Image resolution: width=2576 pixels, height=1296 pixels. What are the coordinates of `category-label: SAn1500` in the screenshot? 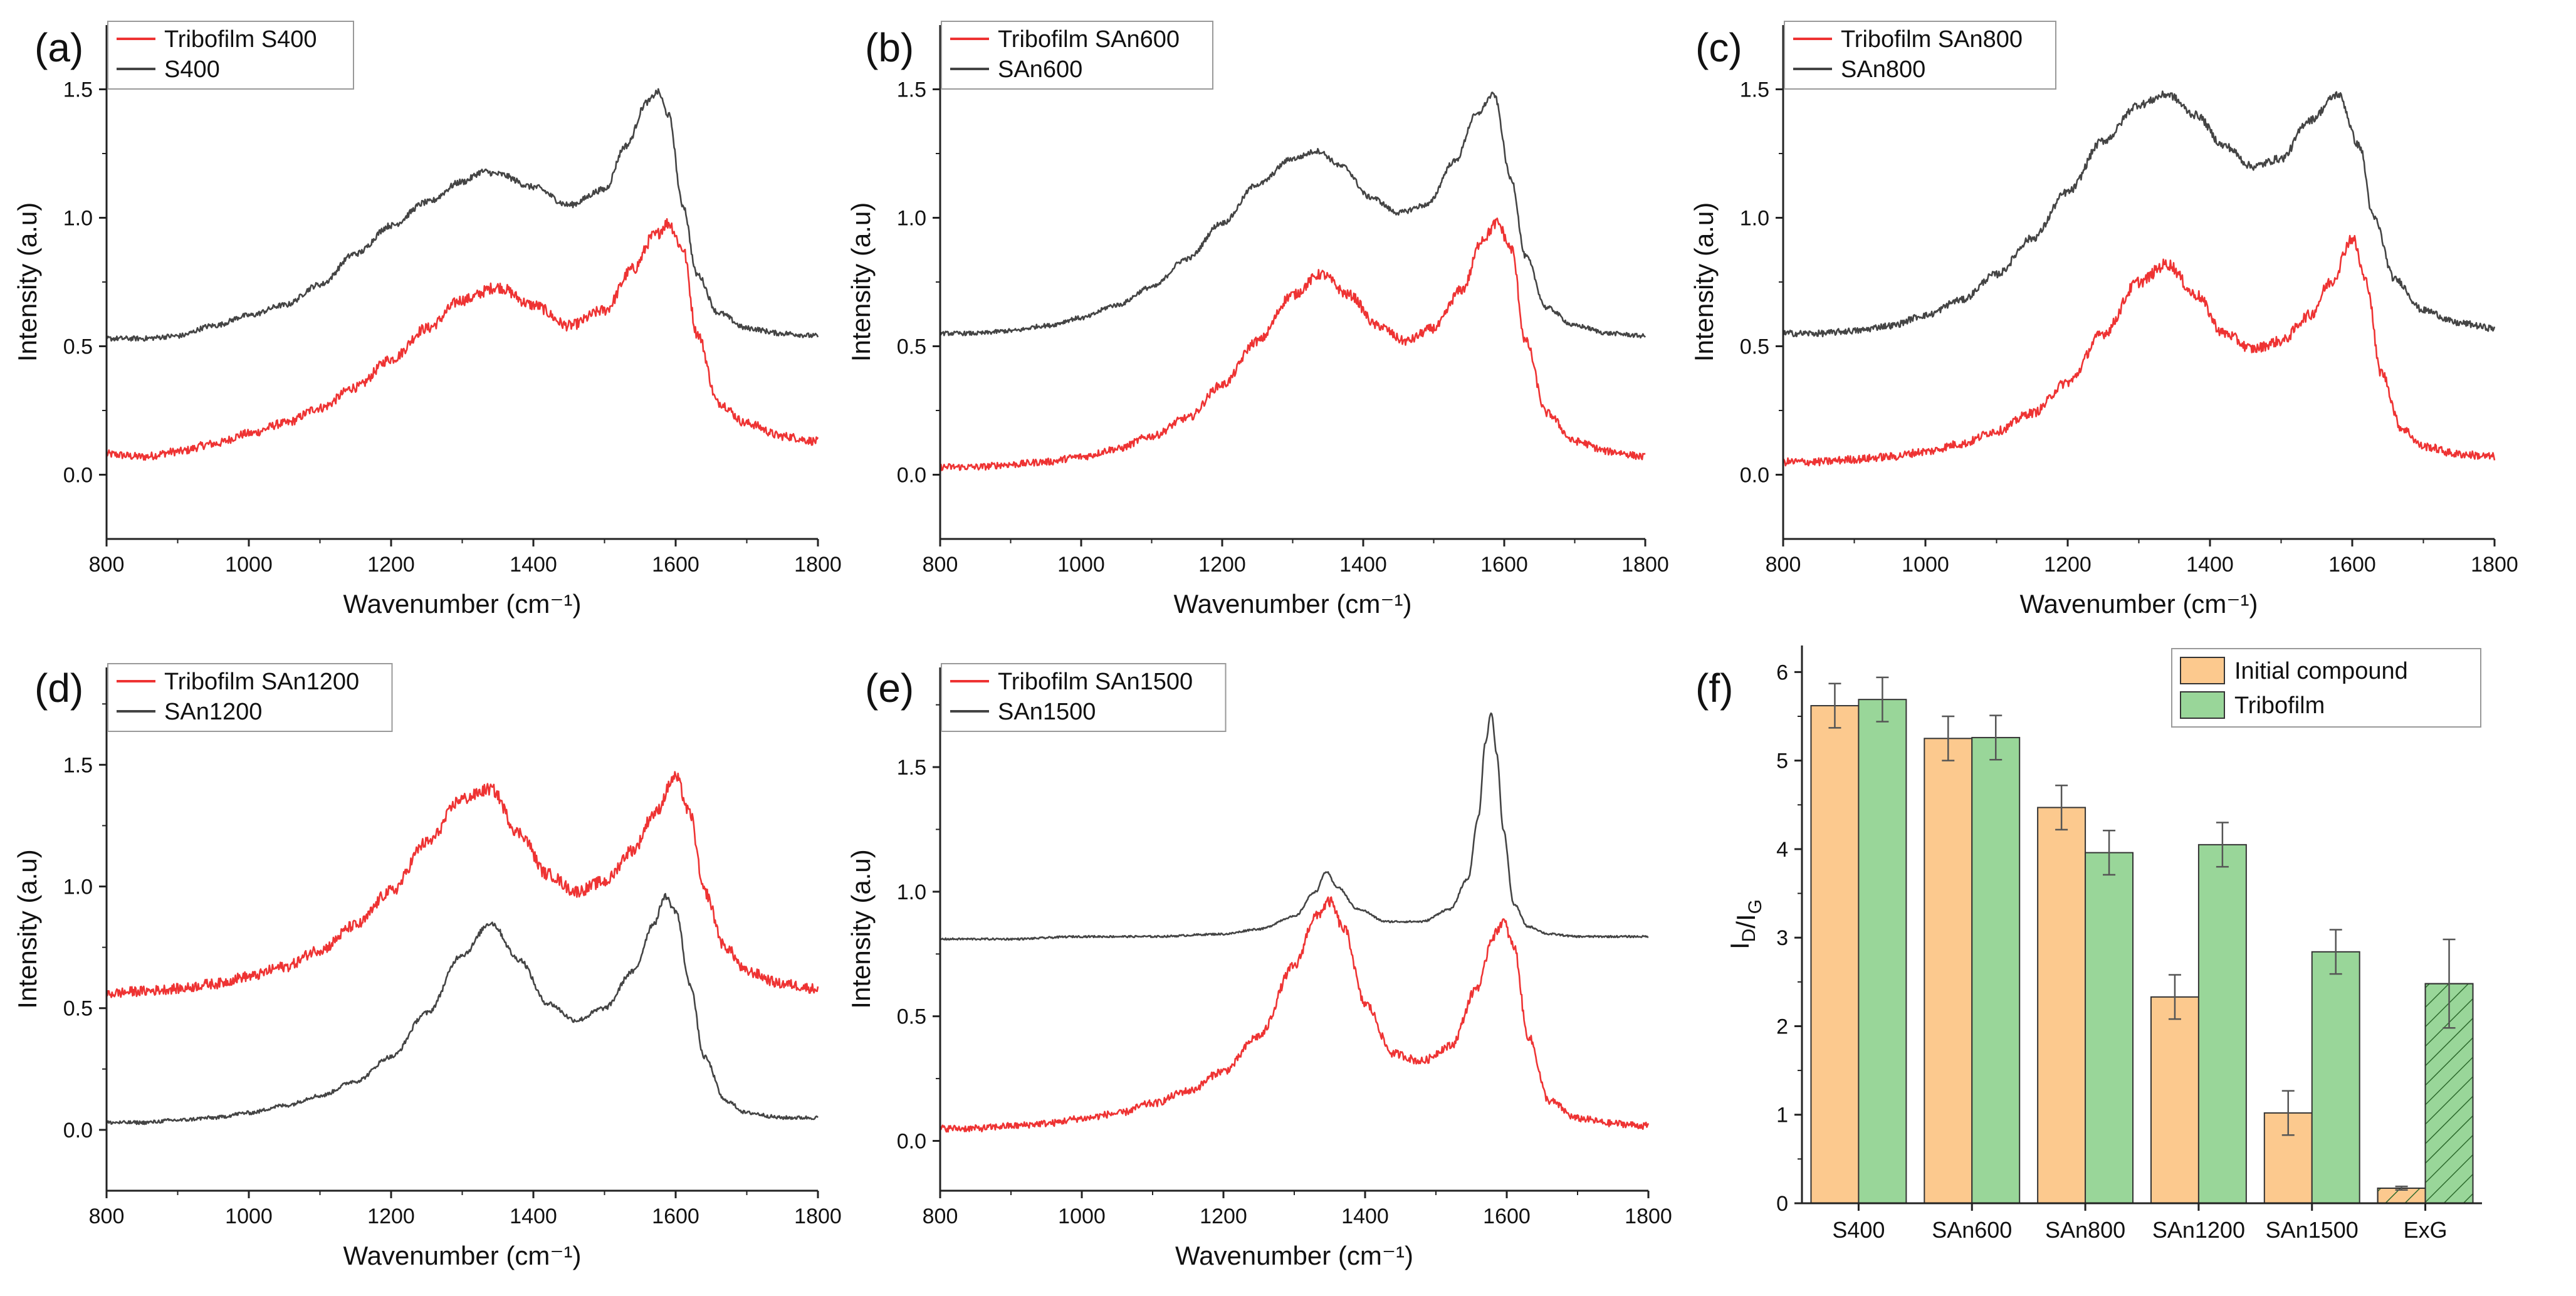 It's located at (2312, 1230).